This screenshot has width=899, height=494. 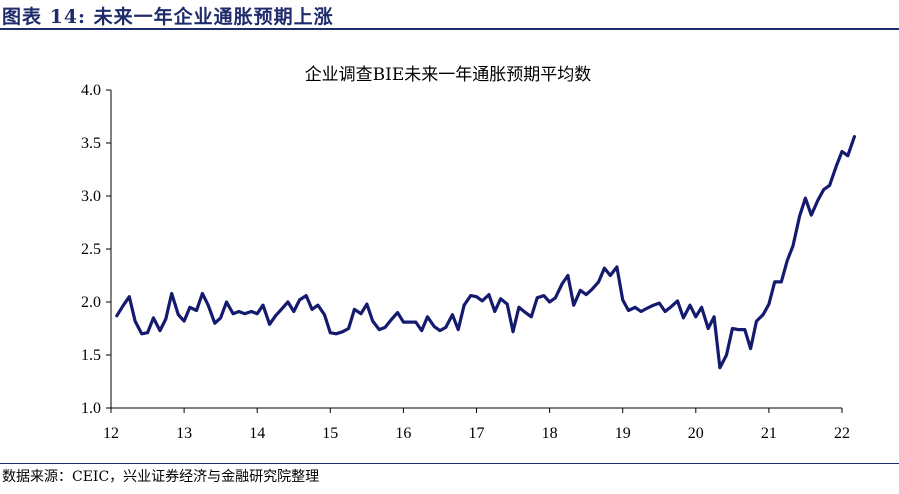 What do you see at coordinates (449, 15) in the screenshot?
I see `figure-header: 图表 14: 未来一年企业通胀预期上涨` at bounding box center [449, 15].